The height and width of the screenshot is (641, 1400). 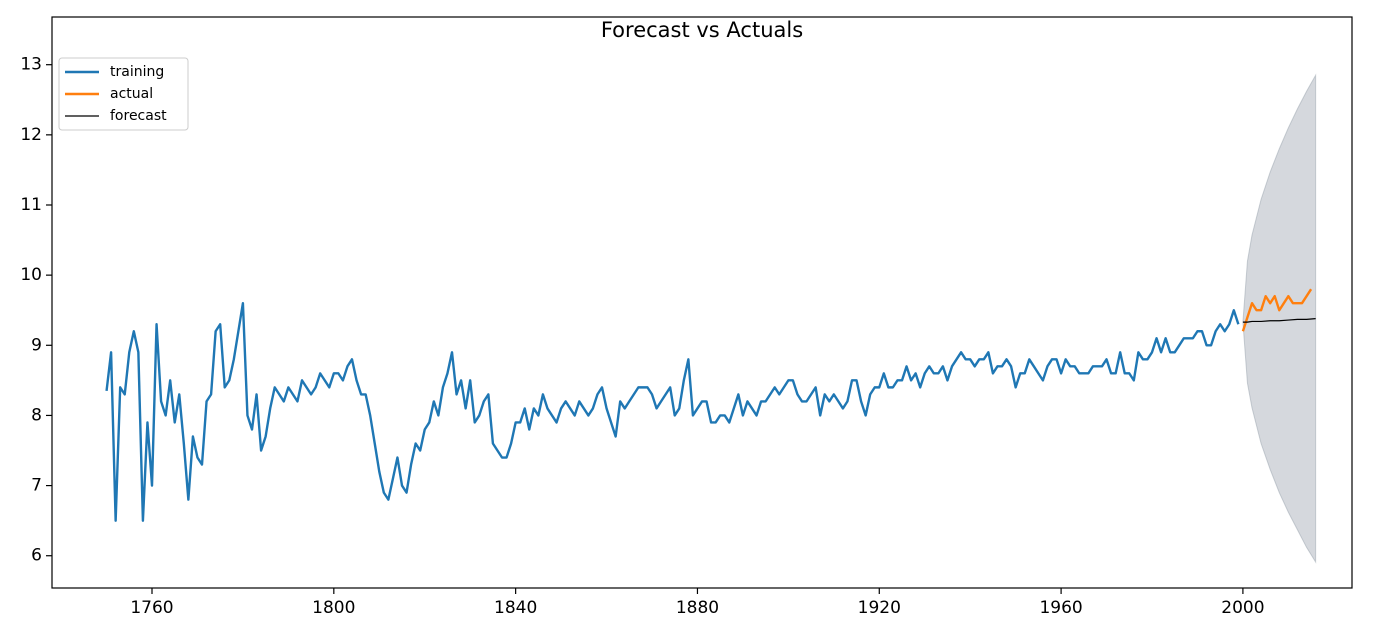 What do you see at coordinates (138, 116) in the screenshot?
I see `legend-label: forecast` at bounding box center [138, 116].